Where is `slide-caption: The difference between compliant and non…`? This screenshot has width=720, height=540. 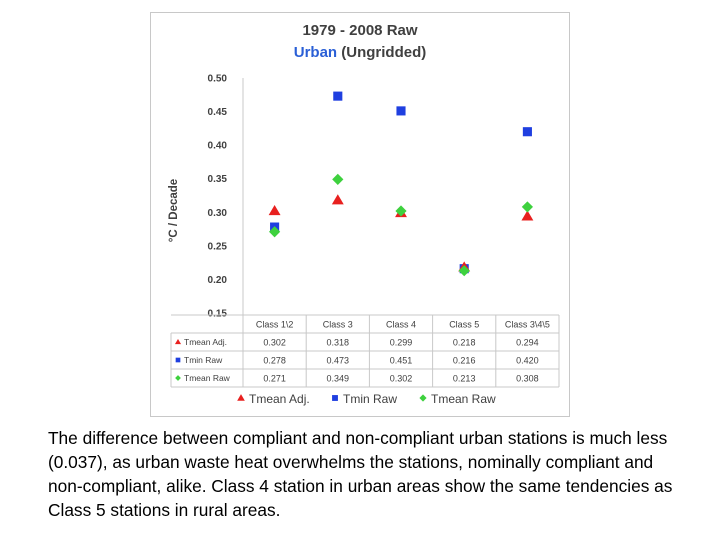 slide-caption: The difference between compliant and non… is located at coordinates (360, 474).